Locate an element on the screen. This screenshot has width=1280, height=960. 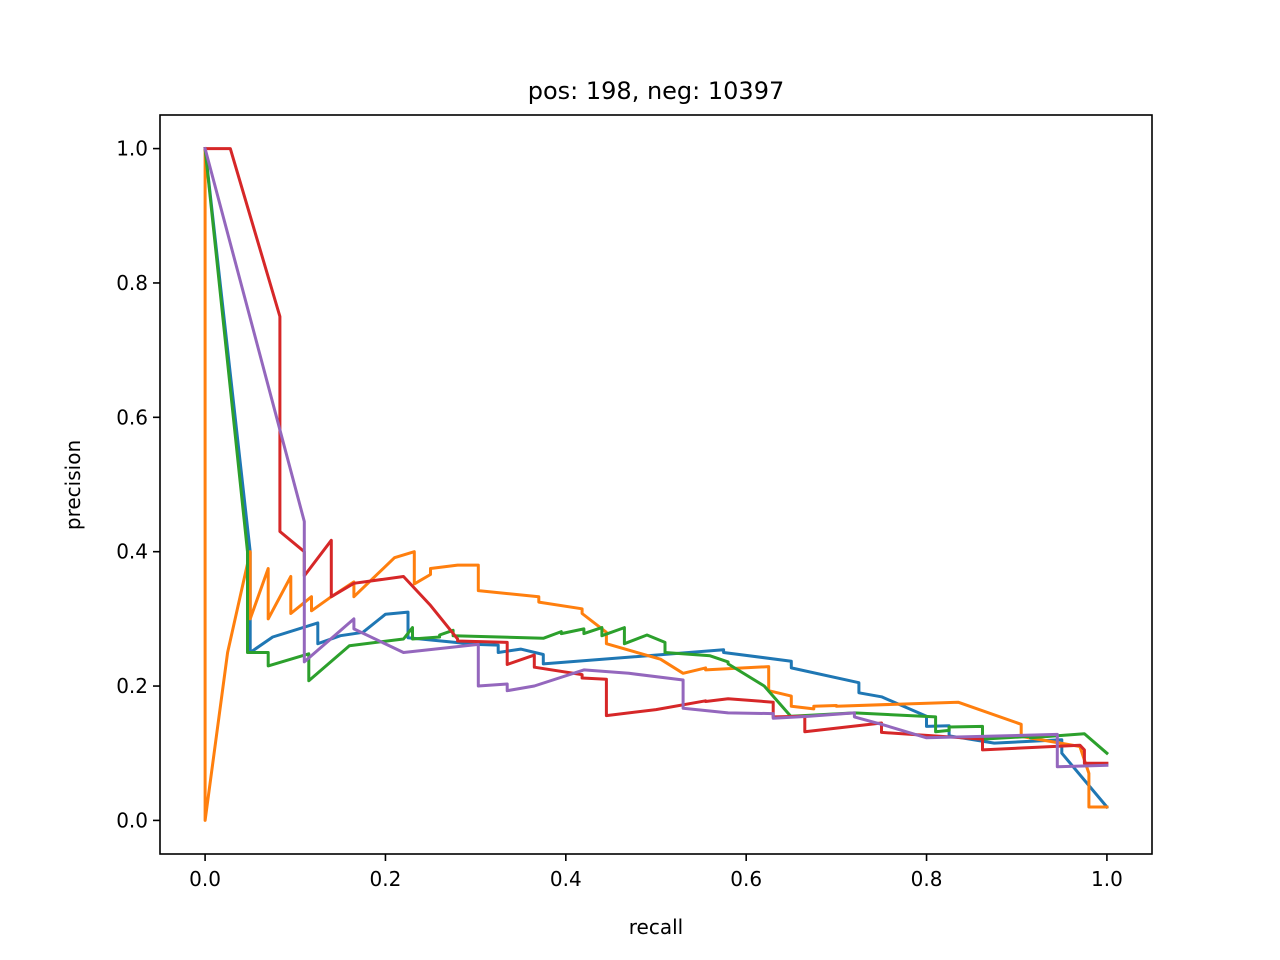
x-axis-label: recall is located at coordinates (656, 927).